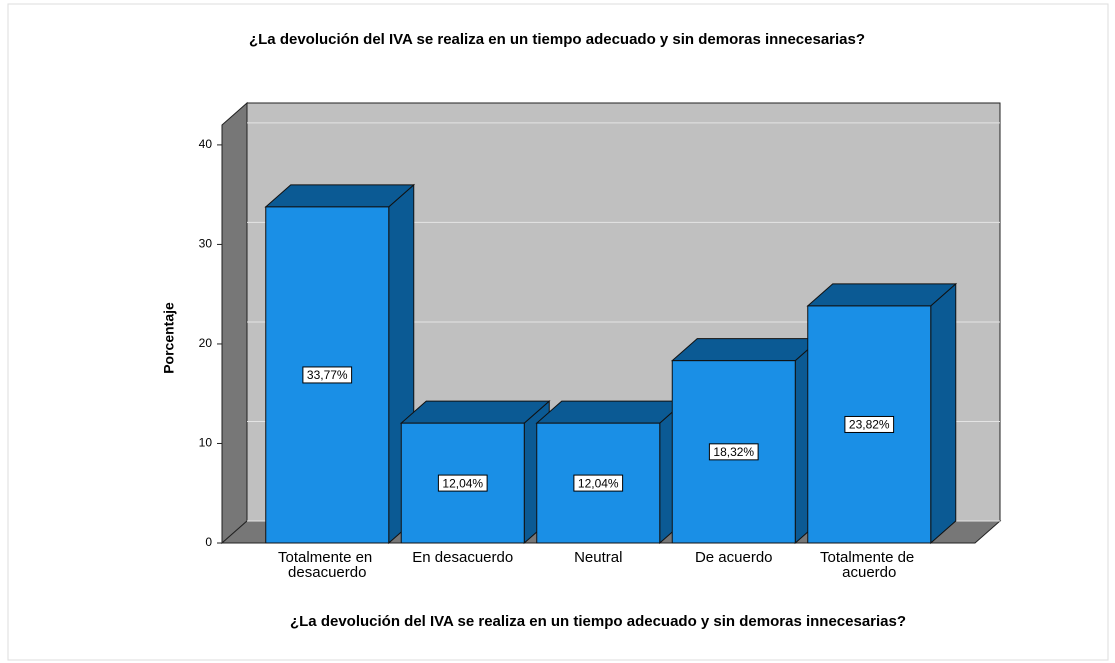 The width and height of the screenshot is (1115, 663). Describe the element at coordinates (234, 323) in the screenshot. I see `left-wall` at that location.